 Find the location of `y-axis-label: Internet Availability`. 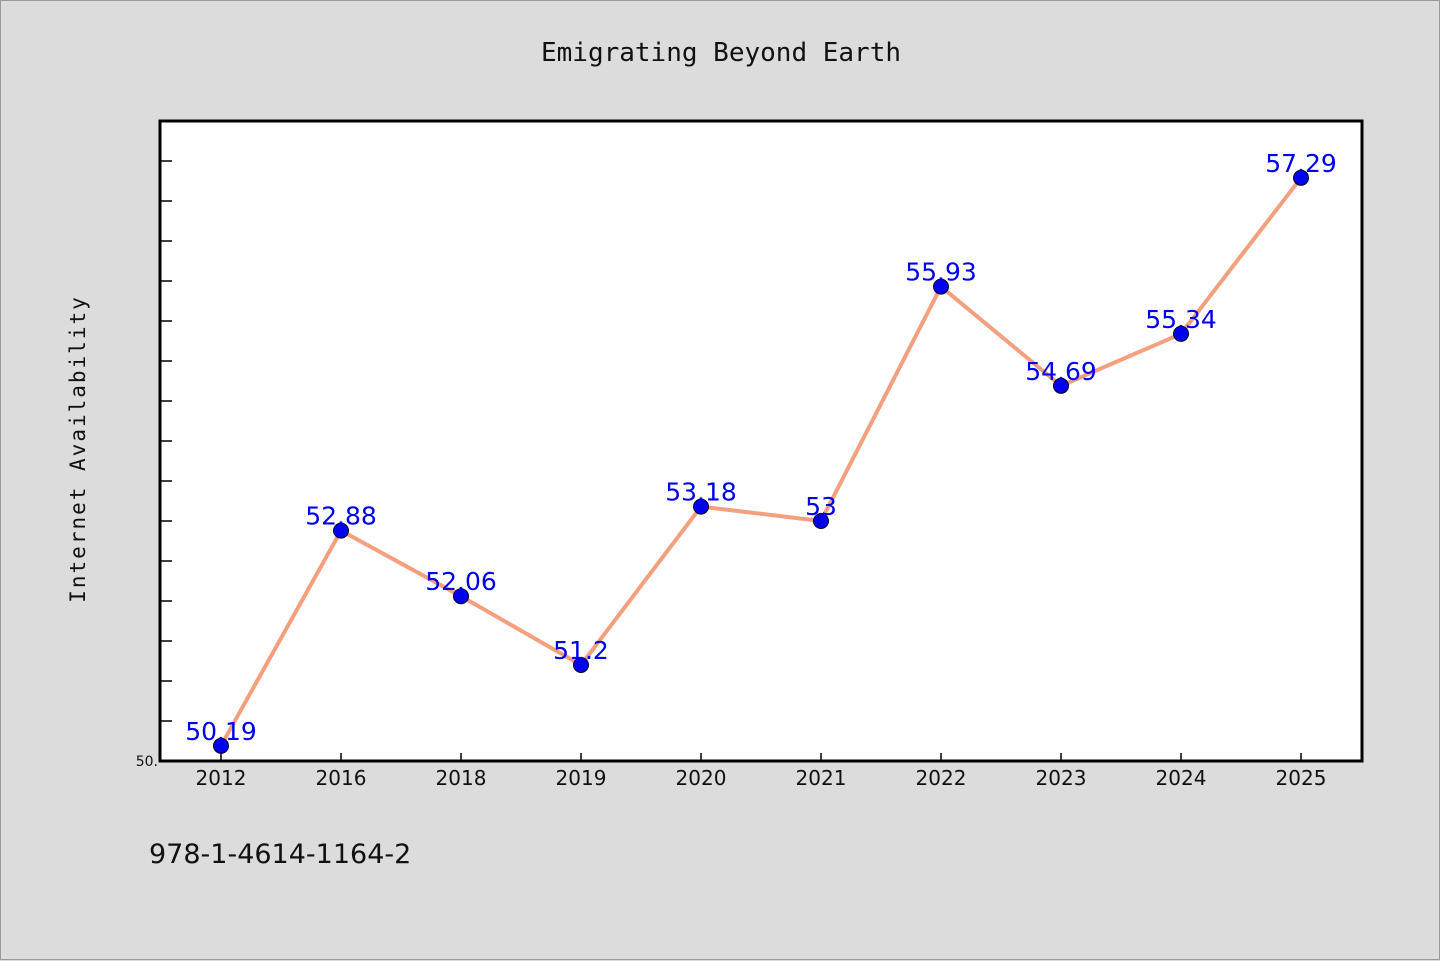

y-axis-label: Internet Availability is located at coordinates (78, 449).